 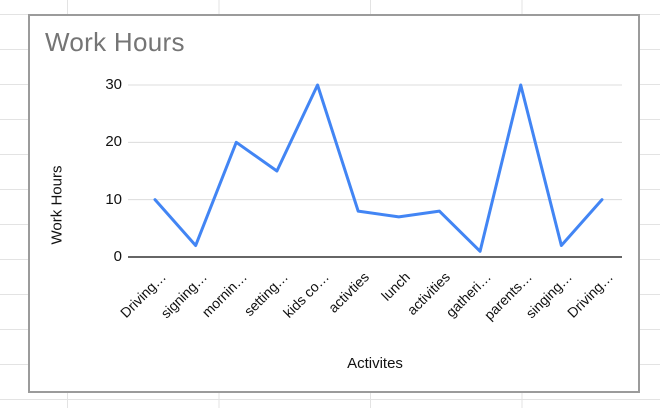 I want to click on y-tick-label: 30, so click(x=113, y=84).